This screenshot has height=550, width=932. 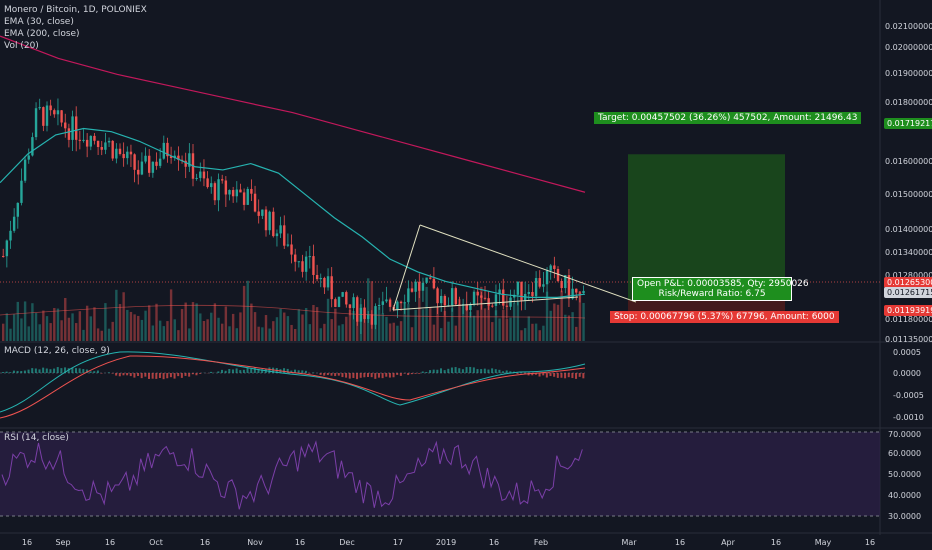 I want to click on target-price-tag: 0.01719217, so click(x=908, y=123).